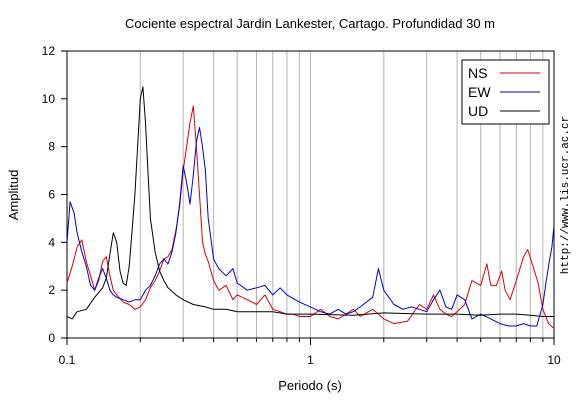 The image size is (580, 400). I want to click on legend-label-ew: EW, so click(479, 92).